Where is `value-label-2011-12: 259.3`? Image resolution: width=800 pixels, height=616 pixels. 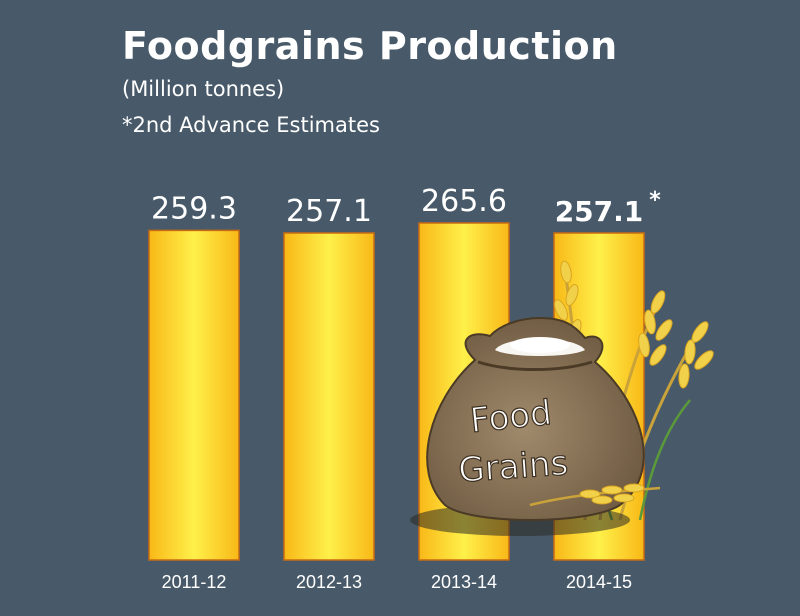 value-label-2011-12: 259.3 is located at coordinates (194, 208).